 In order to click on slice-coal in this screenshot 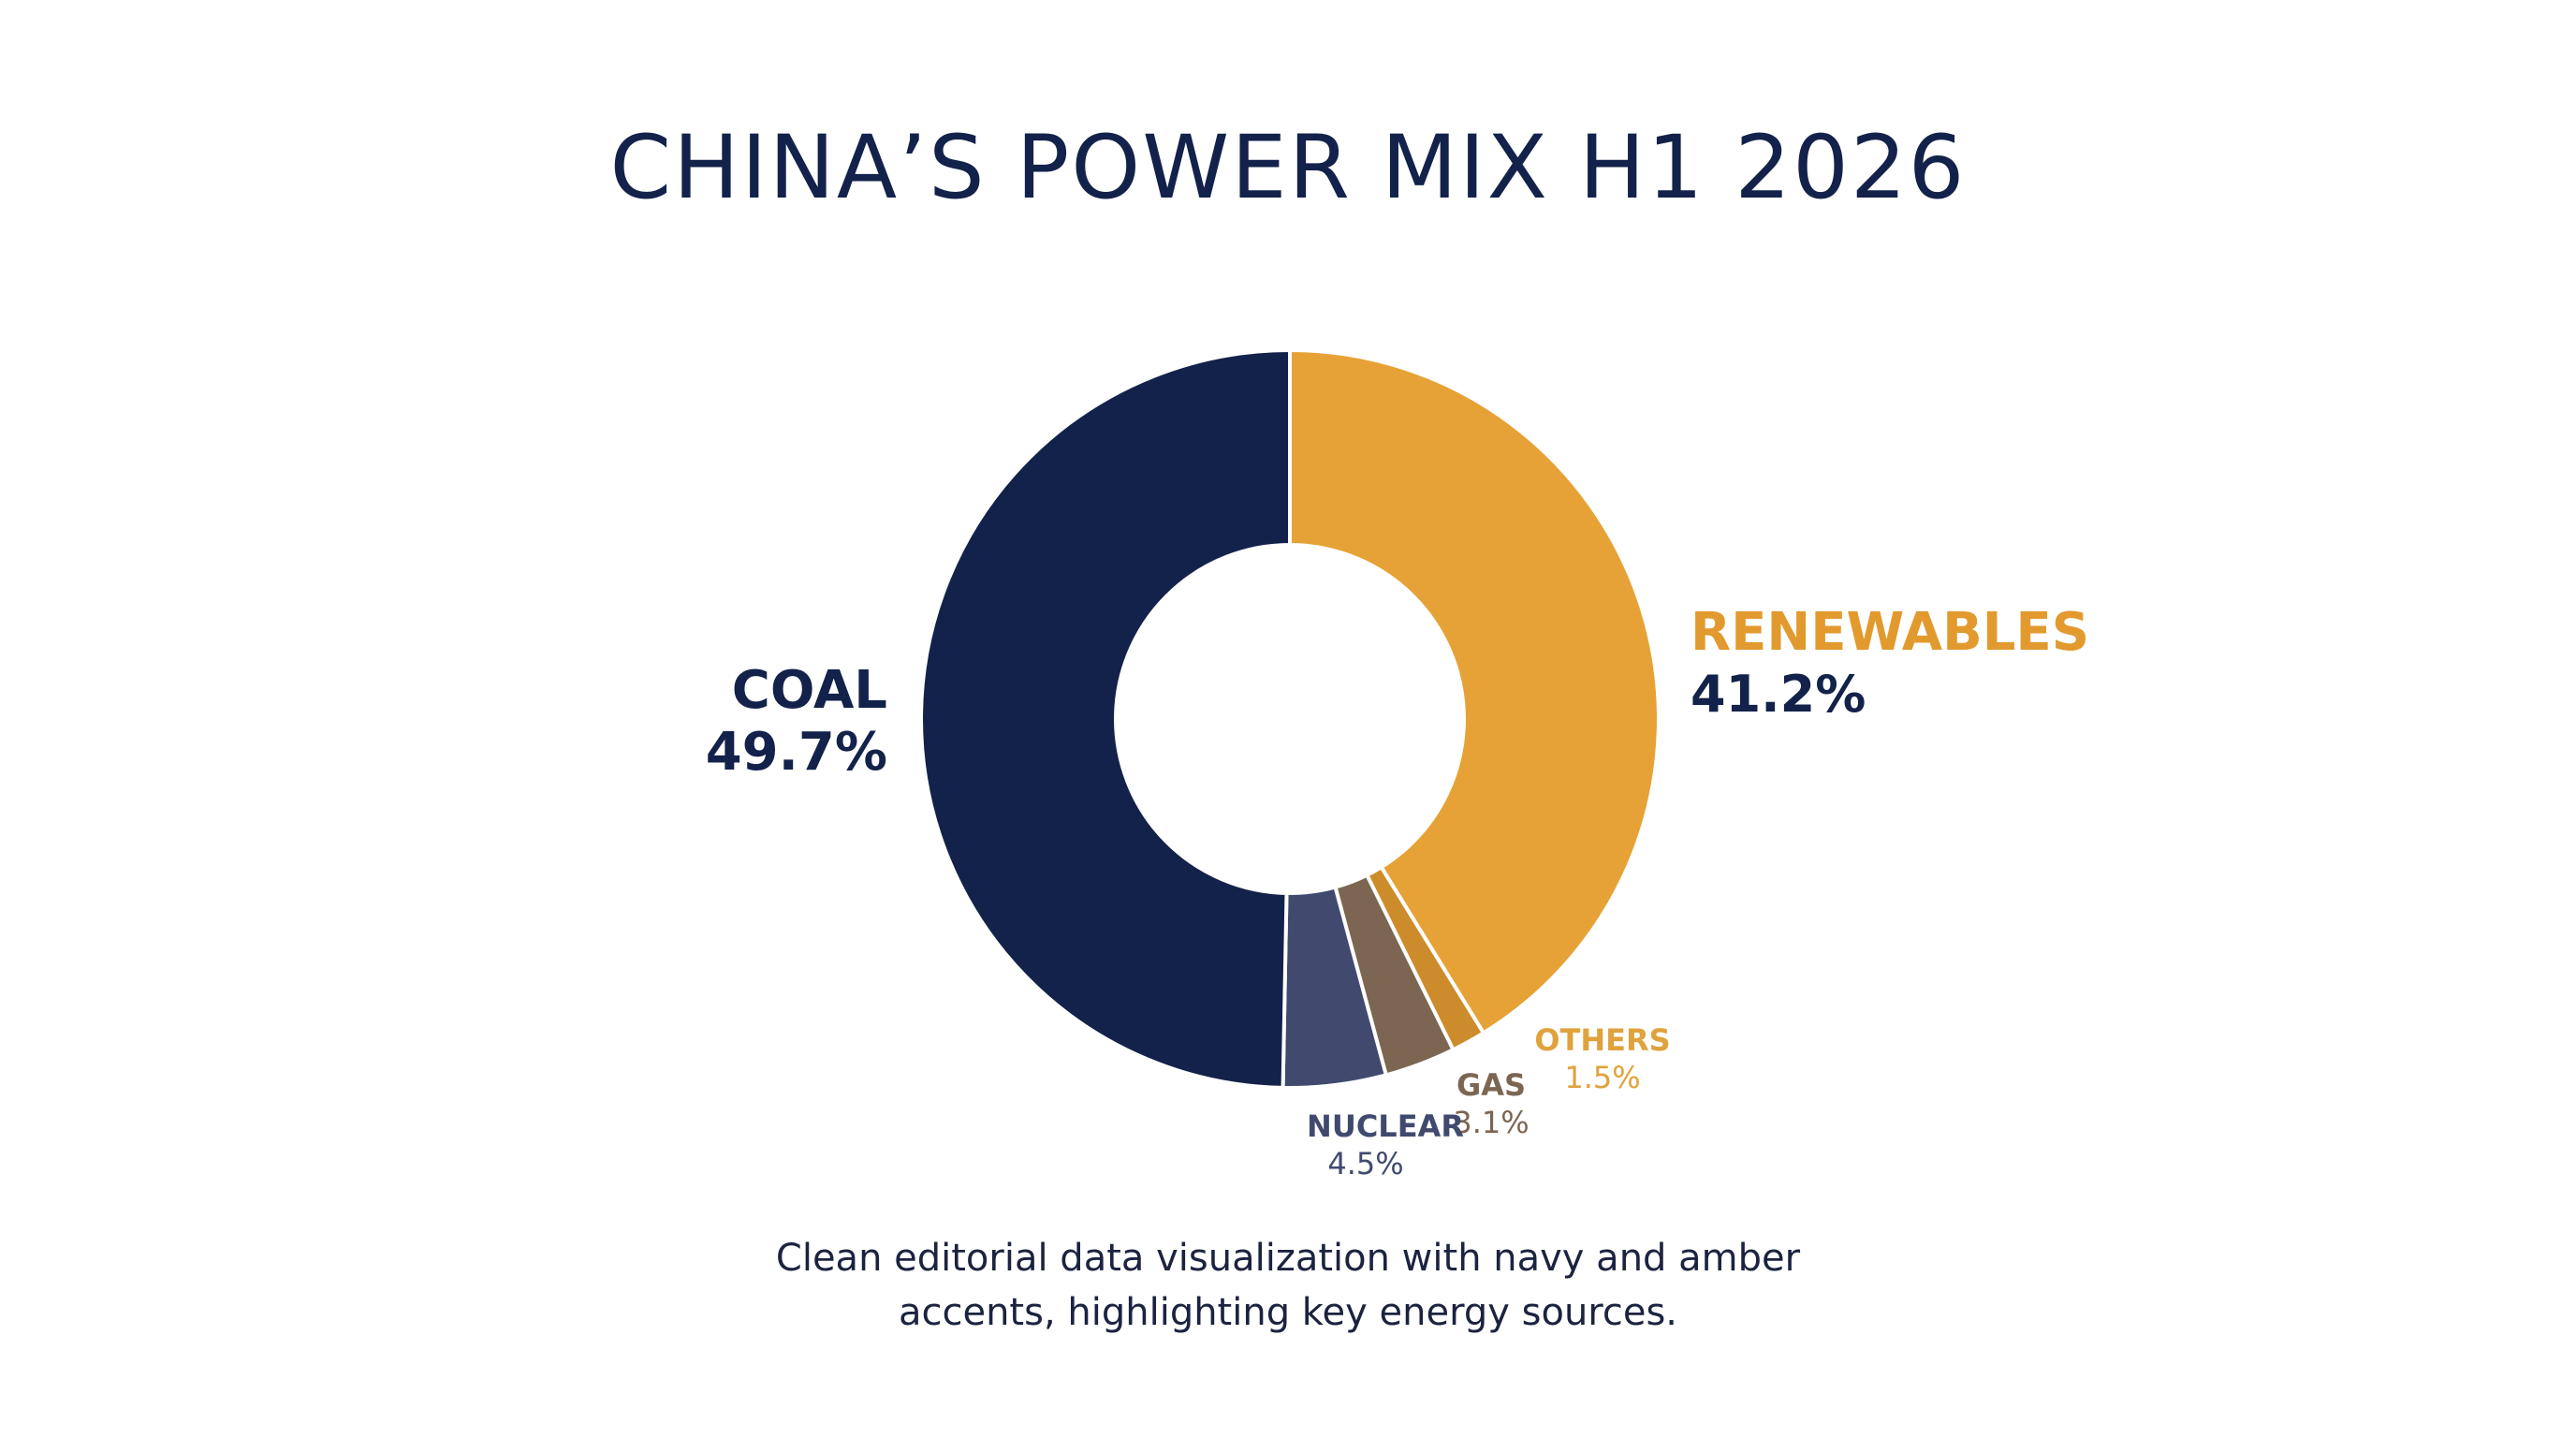, I will do `click(1105, 718)`.